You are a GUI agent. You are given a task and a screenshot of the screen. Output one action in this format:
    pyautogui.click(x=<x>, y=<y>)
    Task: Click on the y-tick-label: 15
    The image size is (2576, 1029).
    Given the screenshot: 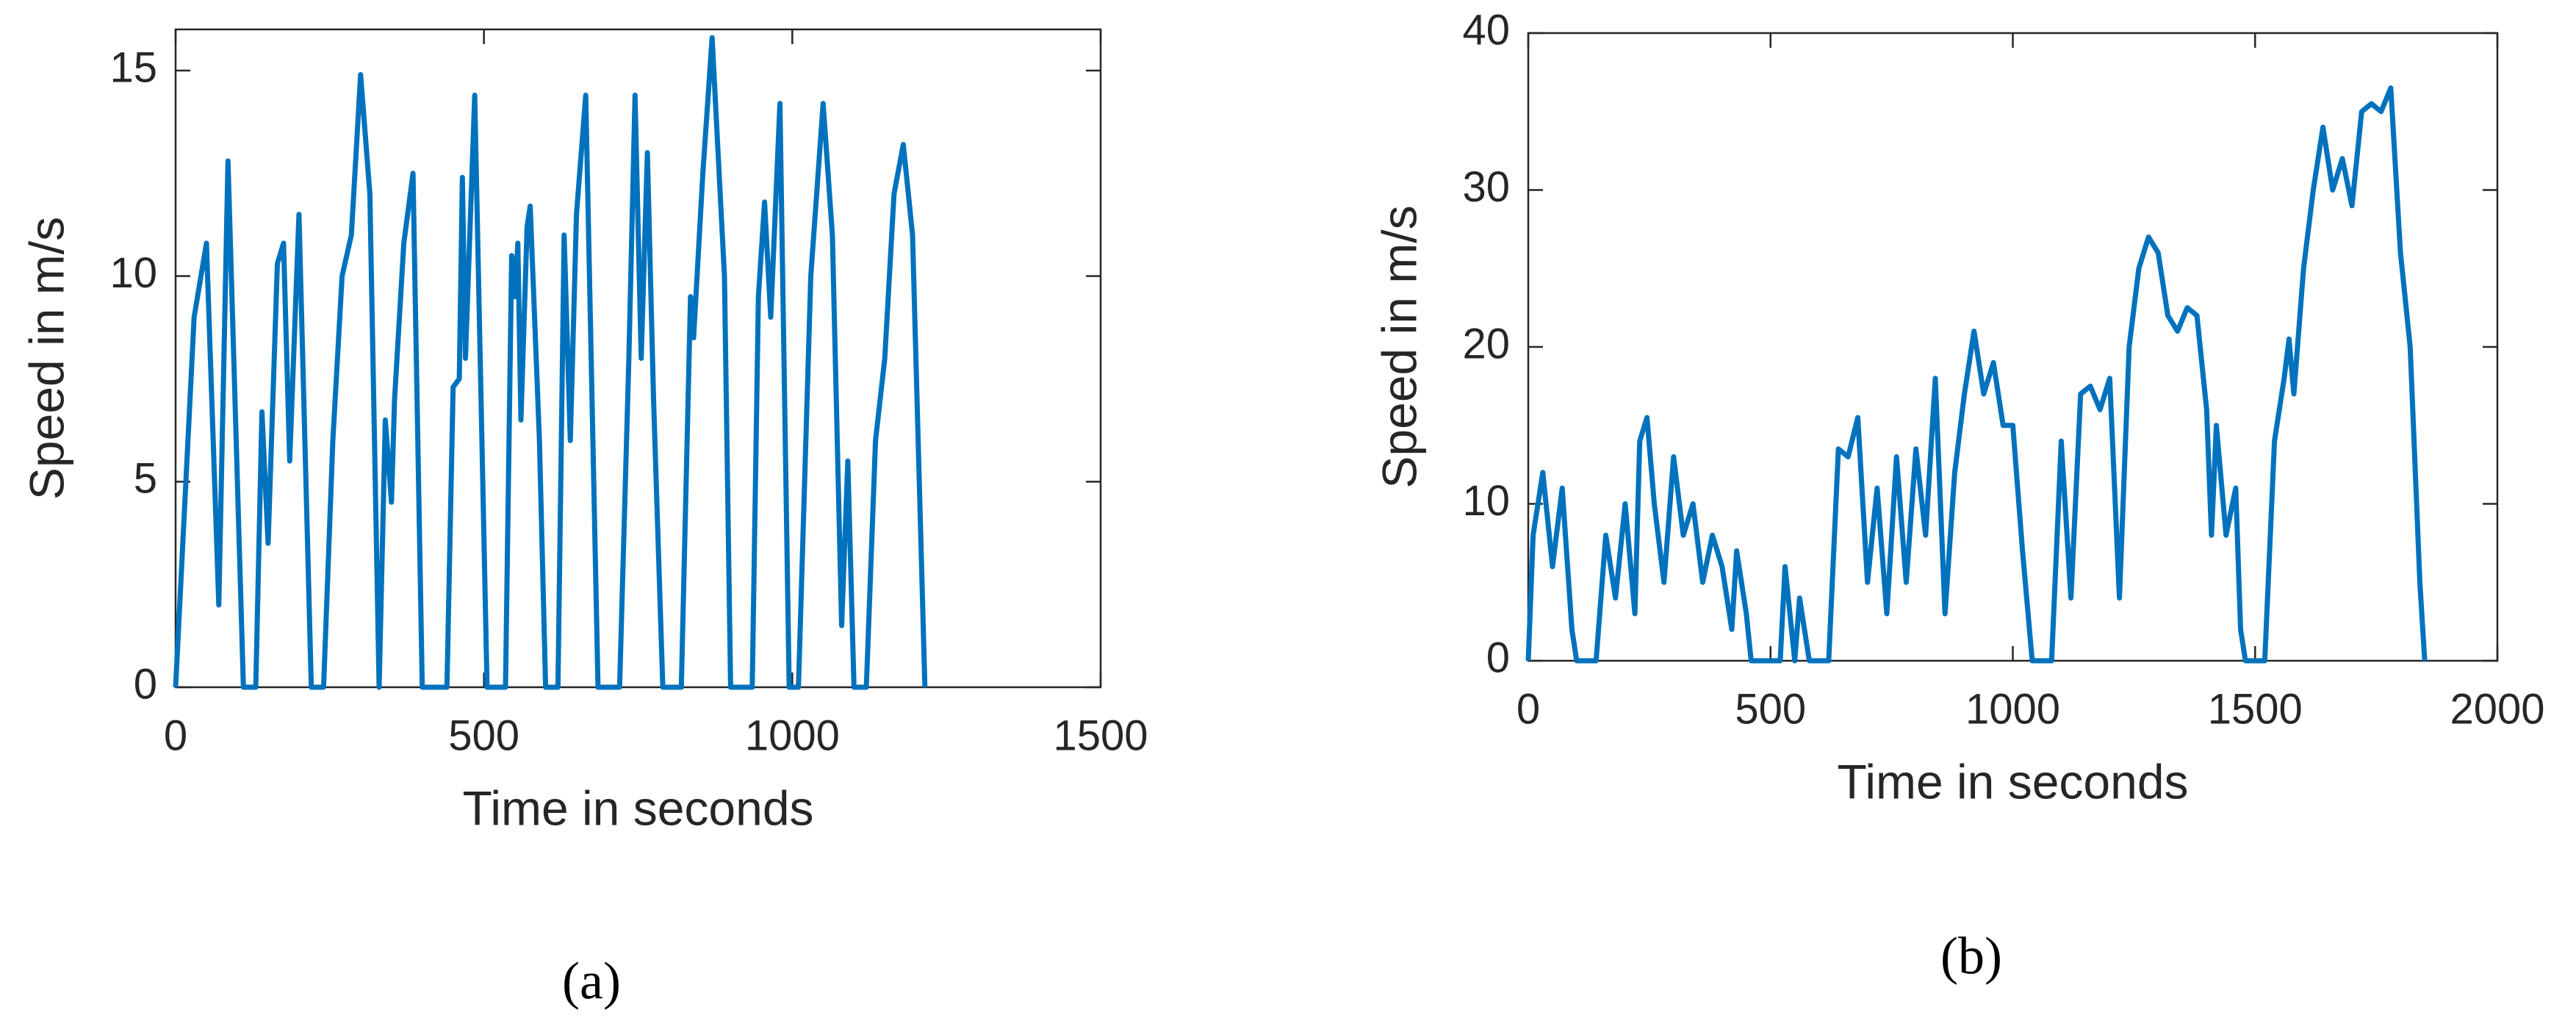 What is the action you would take?
    pyautogui.click(x=133, y=67)
    